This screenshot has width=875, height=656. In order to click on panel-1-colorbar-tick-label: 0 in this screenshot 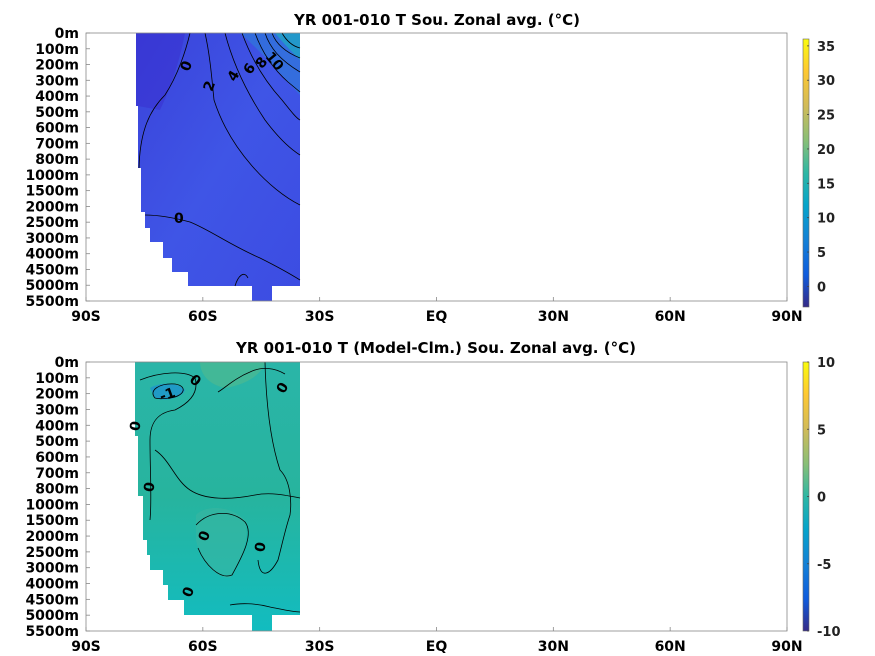, I will do `click(821, 287)`.